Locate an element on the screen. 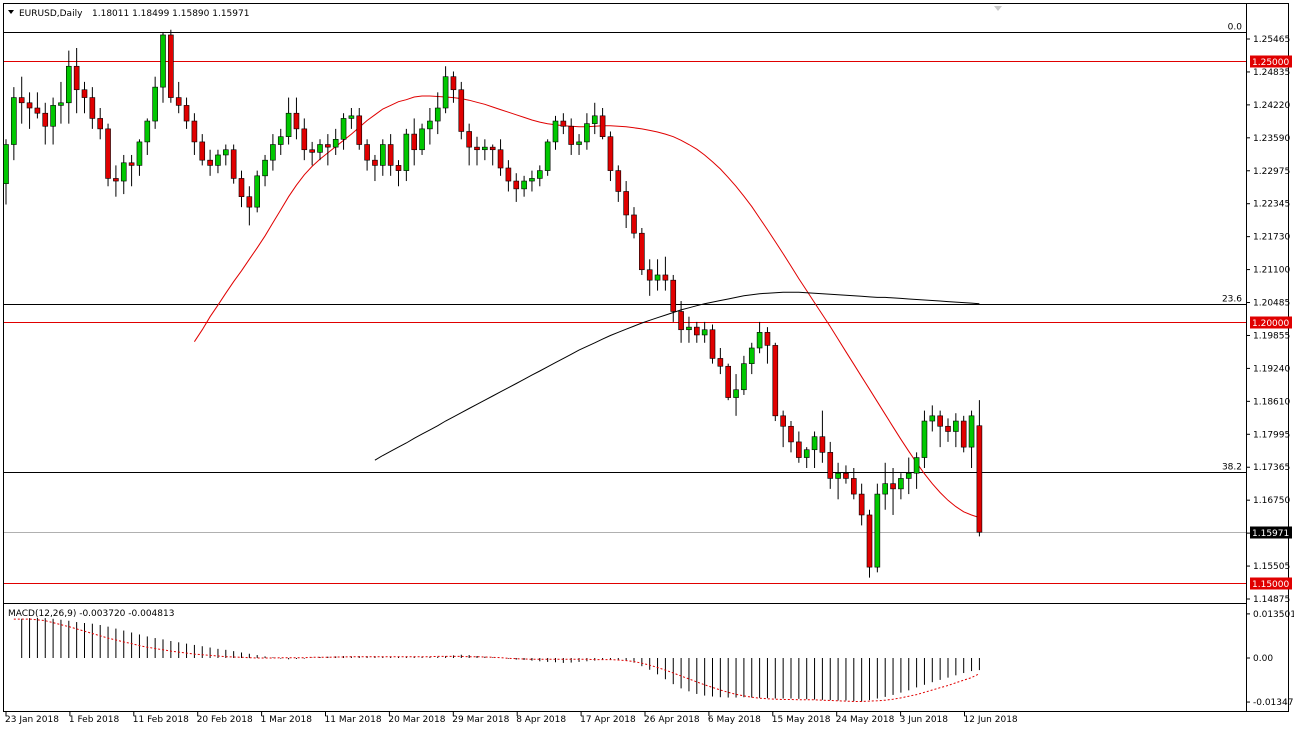 This screenshot has width=1294, height=732. current-price-tag is located at coordinates (1271, 532).